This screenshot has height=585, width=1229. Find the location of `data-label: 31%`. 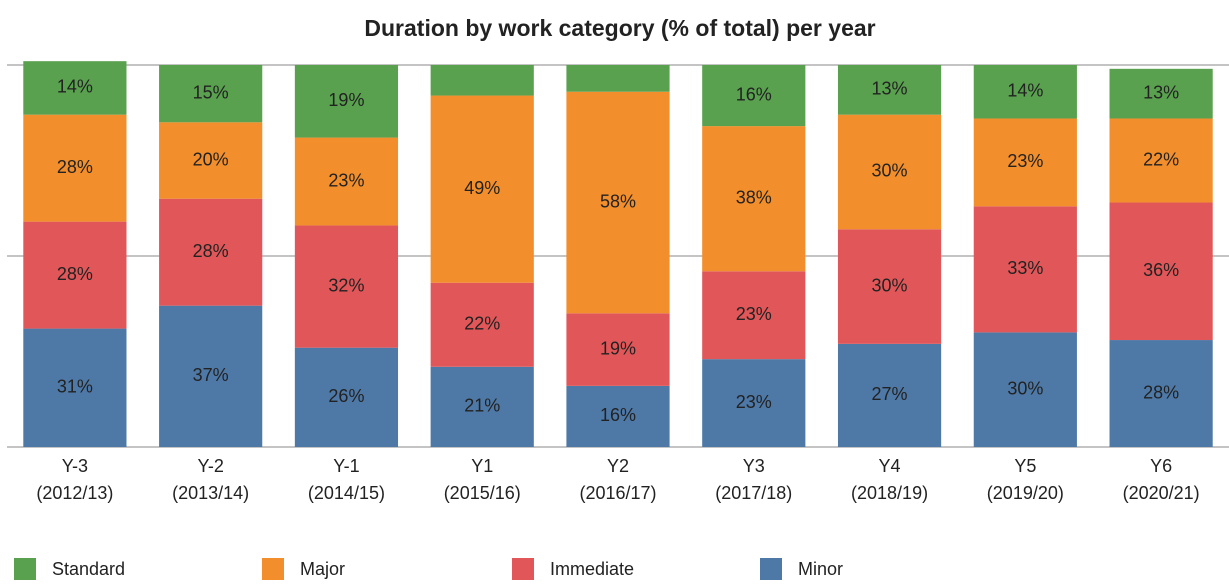

data-label: 31% is located at coordinates (75, 387).